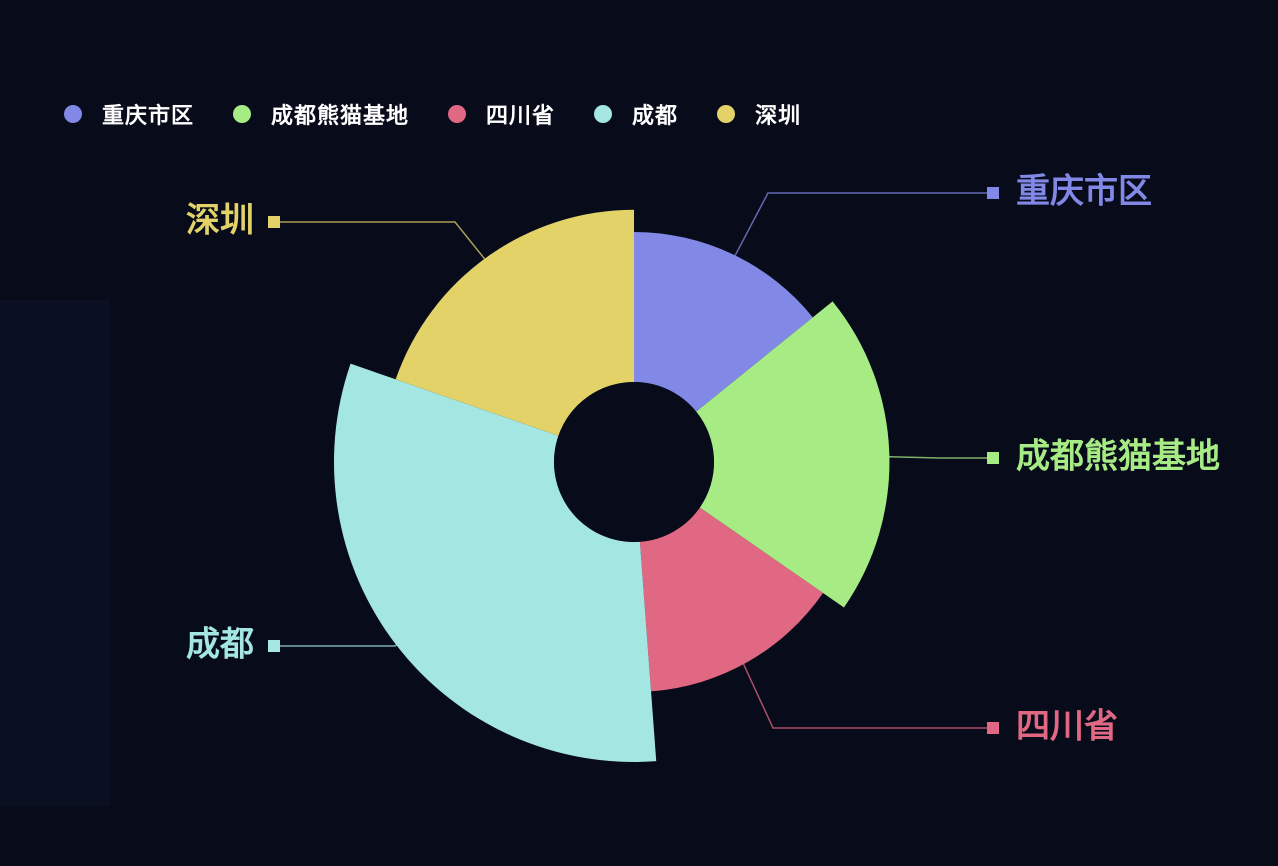  What do you see at coordinates (655, 116) in the screenshot?
I see `legend-label: 成都` at bounding box center [655, 116].